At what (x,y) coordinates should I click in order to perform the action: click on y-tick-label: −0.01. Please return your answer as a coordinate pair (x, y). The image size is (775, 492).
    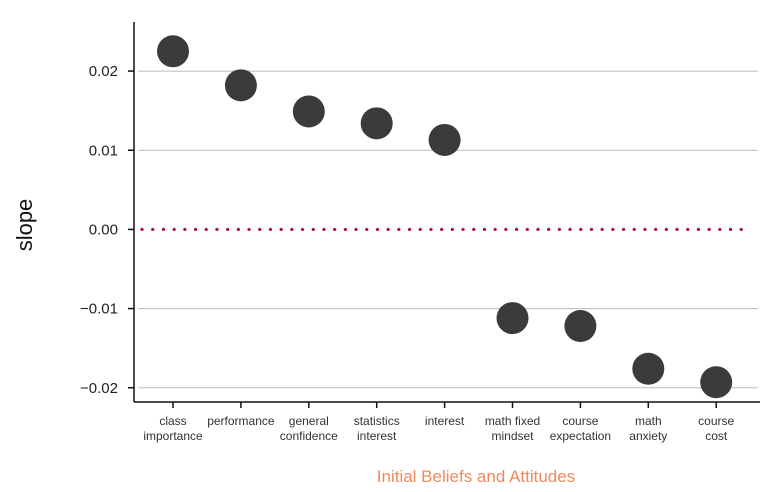
    Looking at the image, I should click on (99, 309).